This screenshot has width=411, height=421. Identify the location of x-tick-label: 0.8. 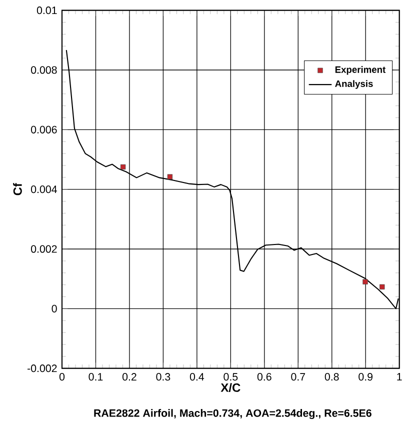
(331, 377).